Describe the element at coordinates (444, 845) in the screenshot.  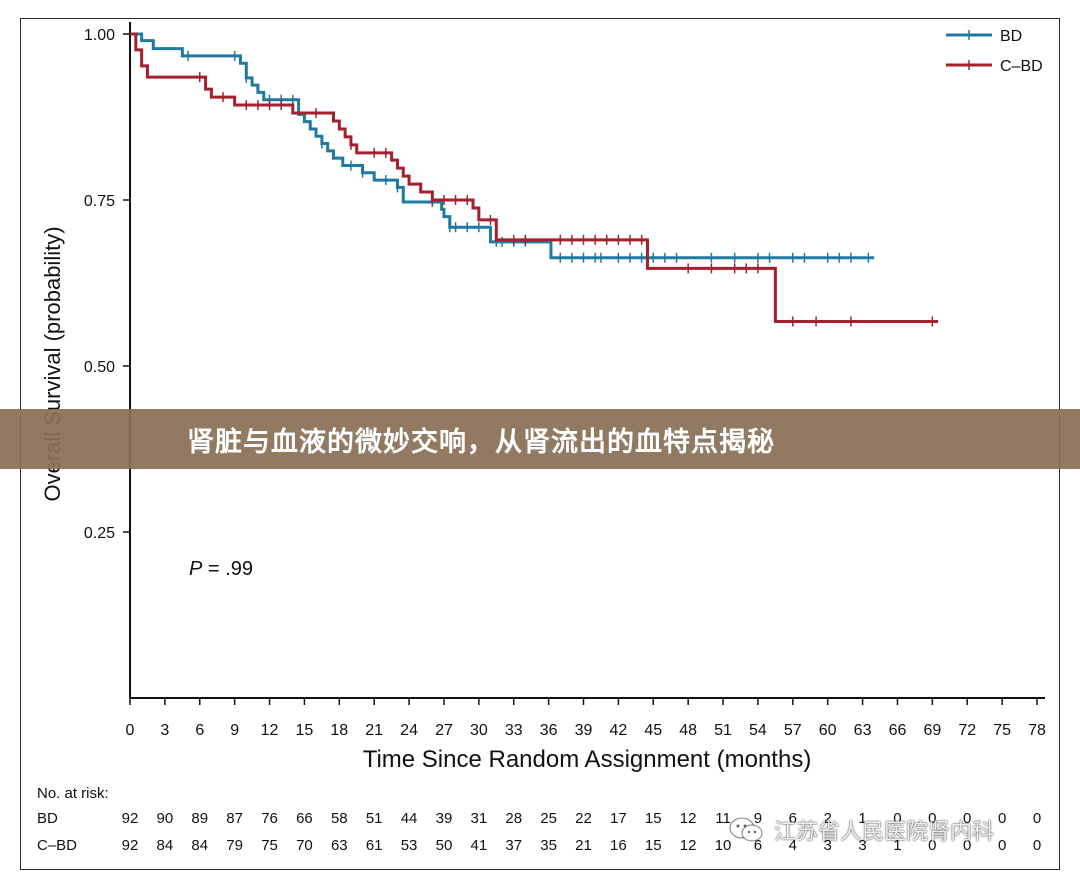
I see `risk-cell: 50` at that location.